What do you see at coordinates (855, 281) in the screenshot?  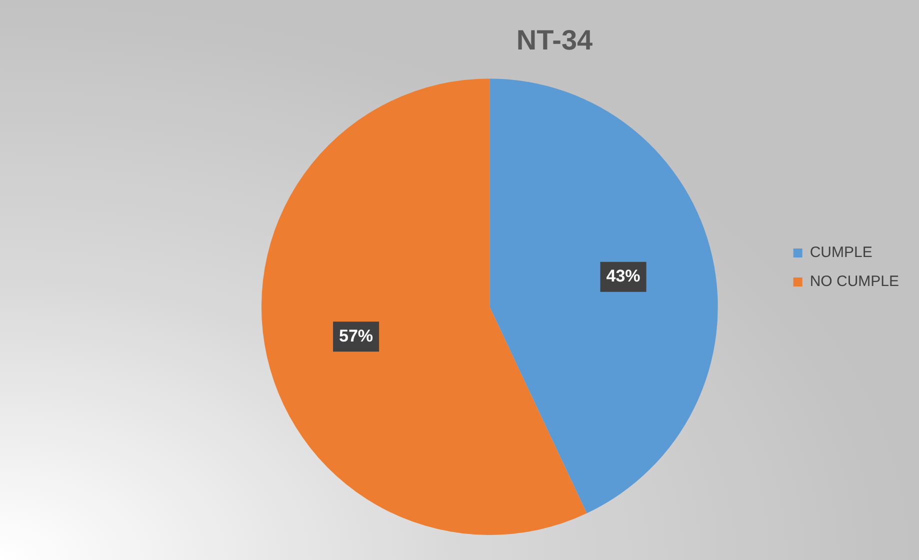 I see `legend-label: NO CUMPLE` at bounding box center [855, 281].